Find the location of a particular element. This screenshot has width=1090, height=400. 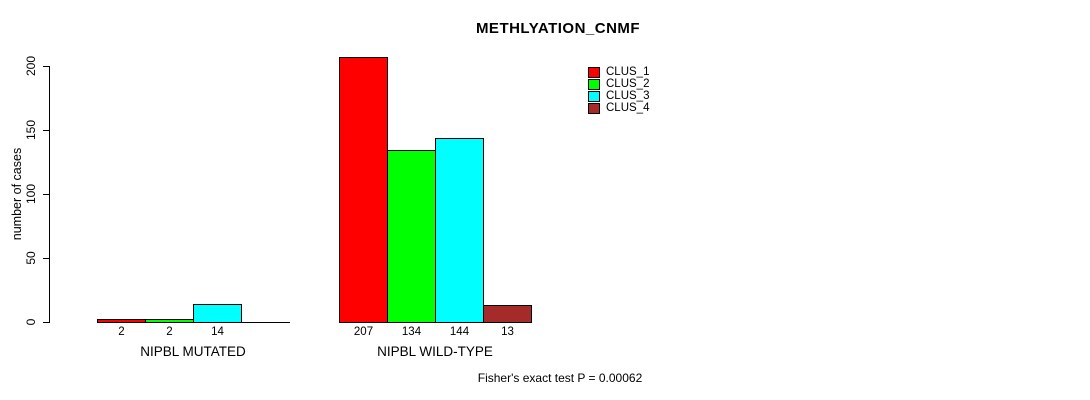

legend-item-clus-1: CLUS_1 is located at coordinates (618, 72).